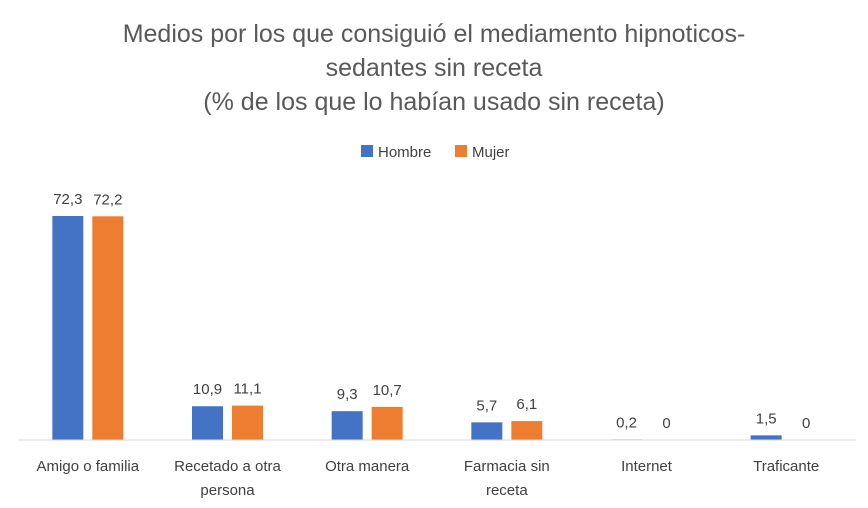 The width and height of the screenshot is (868, 508). Describe the element at coordinates (786, 466) in the screenshot. I see `category-label-5-line-0: Traficante` at that location.